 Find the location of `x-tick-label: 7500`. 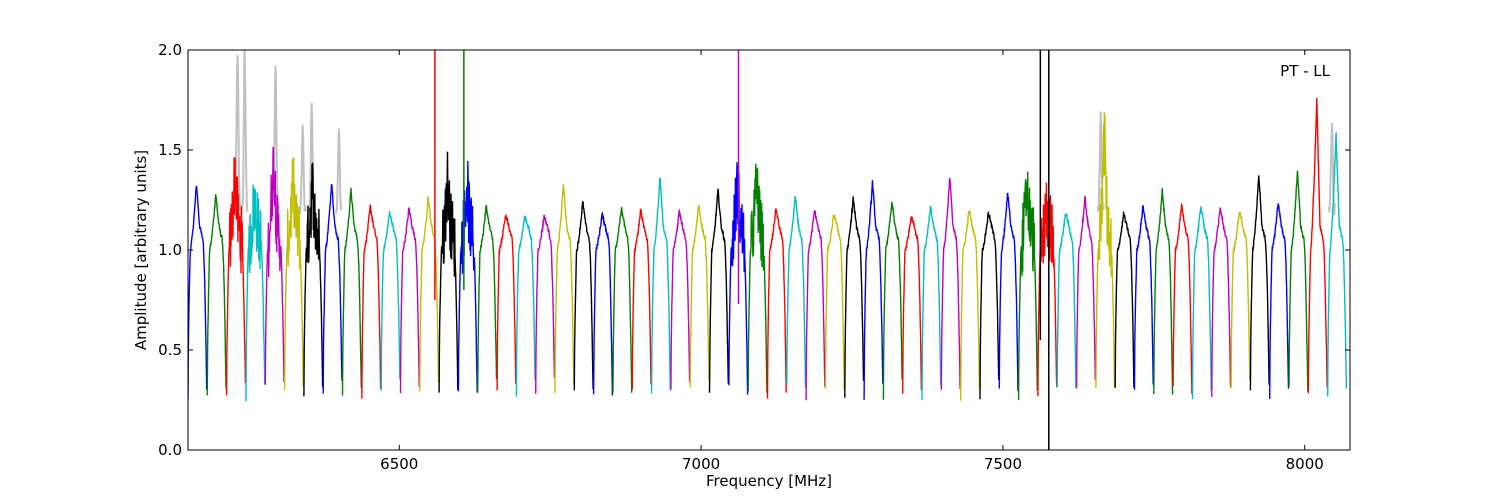

x-tick-label: 7500 is located at coordinates (1003, 464).